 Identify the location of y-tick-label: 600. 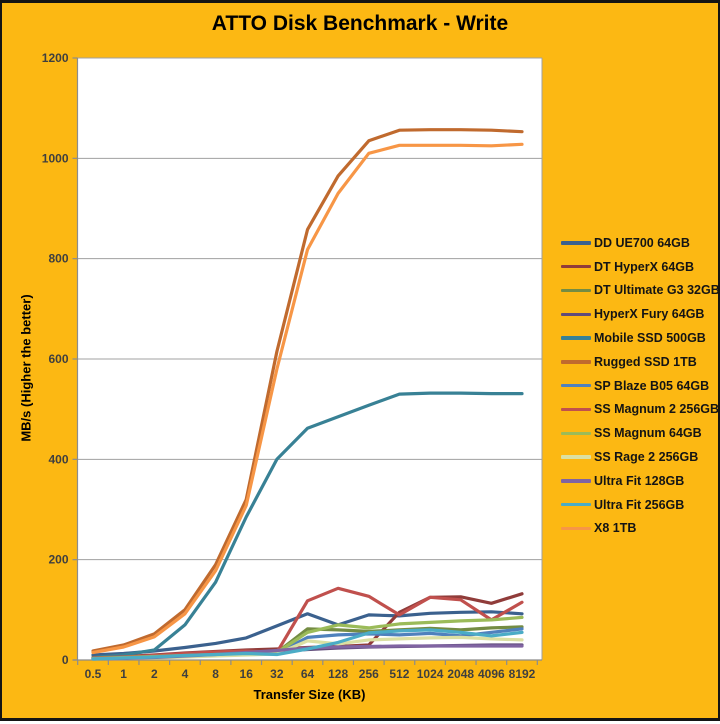
(58, 359).